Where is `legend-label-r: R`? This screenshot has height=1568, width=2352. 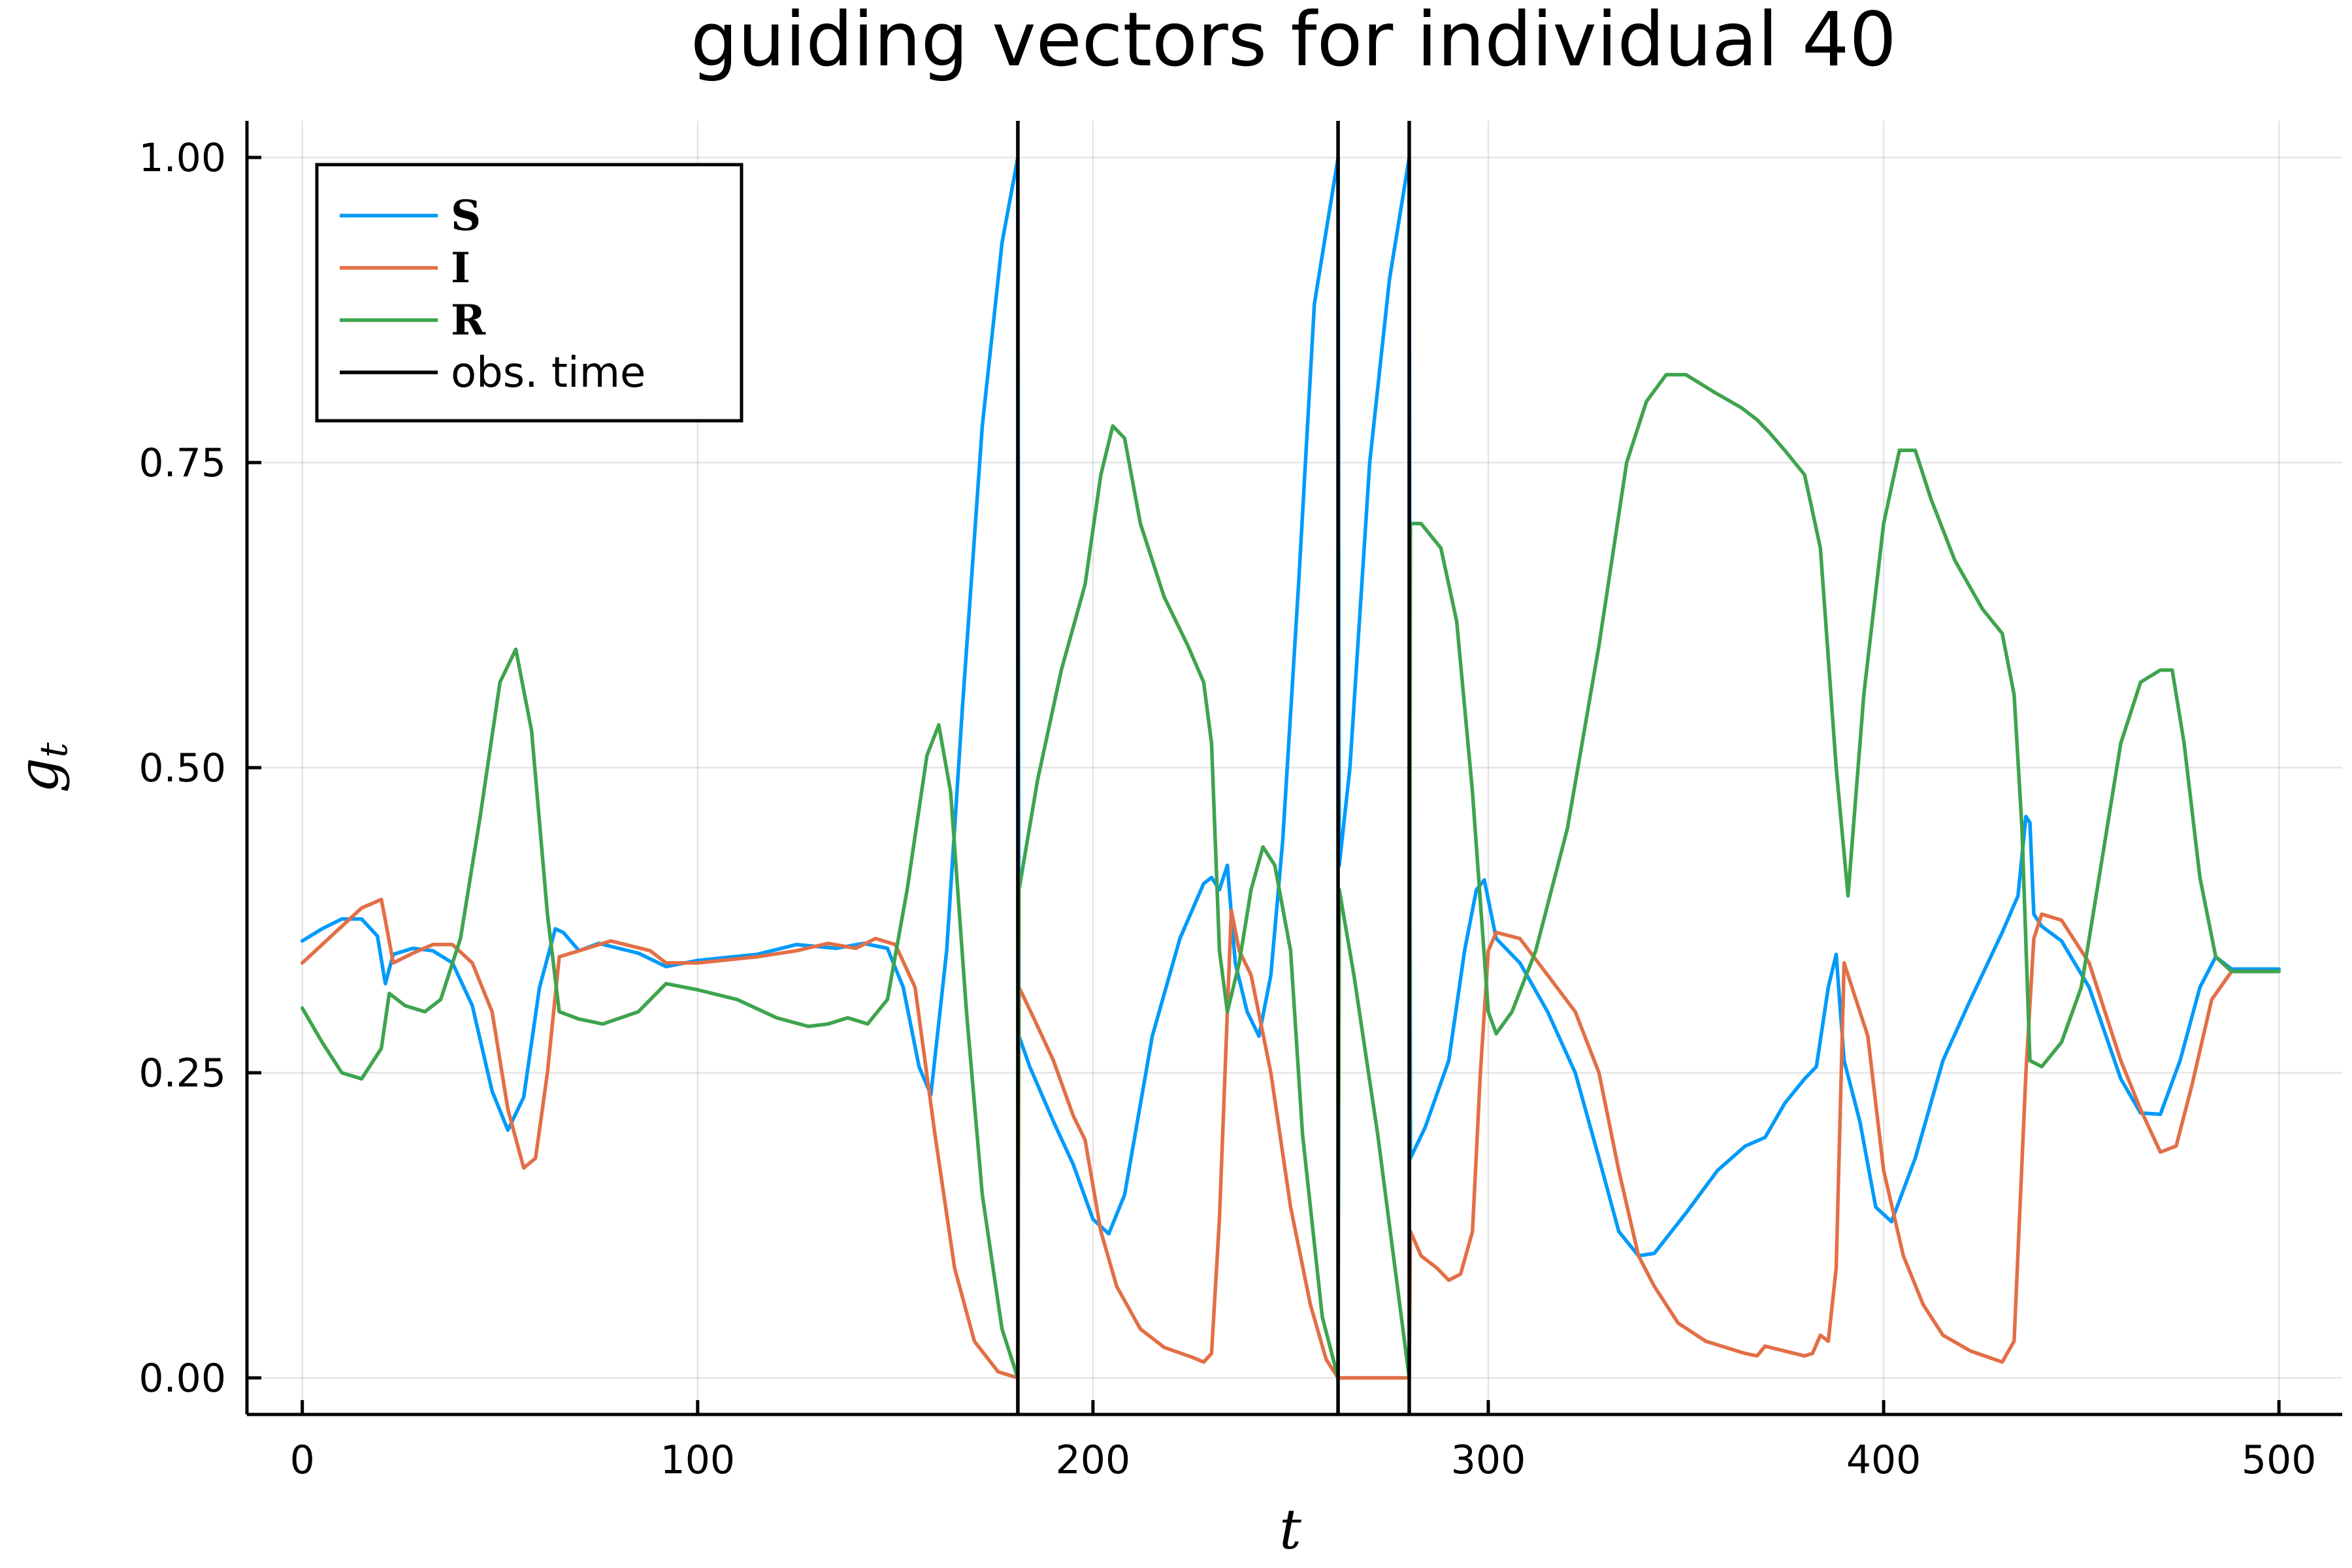 legend-label-r: R is located at coordinates (468, 320).